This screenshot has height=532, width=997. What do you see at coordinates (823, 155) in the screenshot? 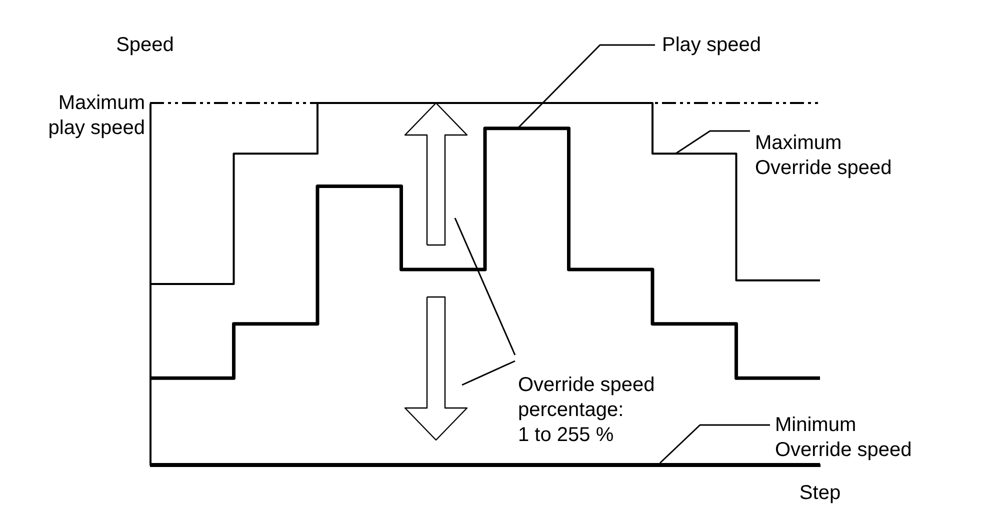
I see `legend-label: Maximum Override speed` at bounding box center [823, 155].